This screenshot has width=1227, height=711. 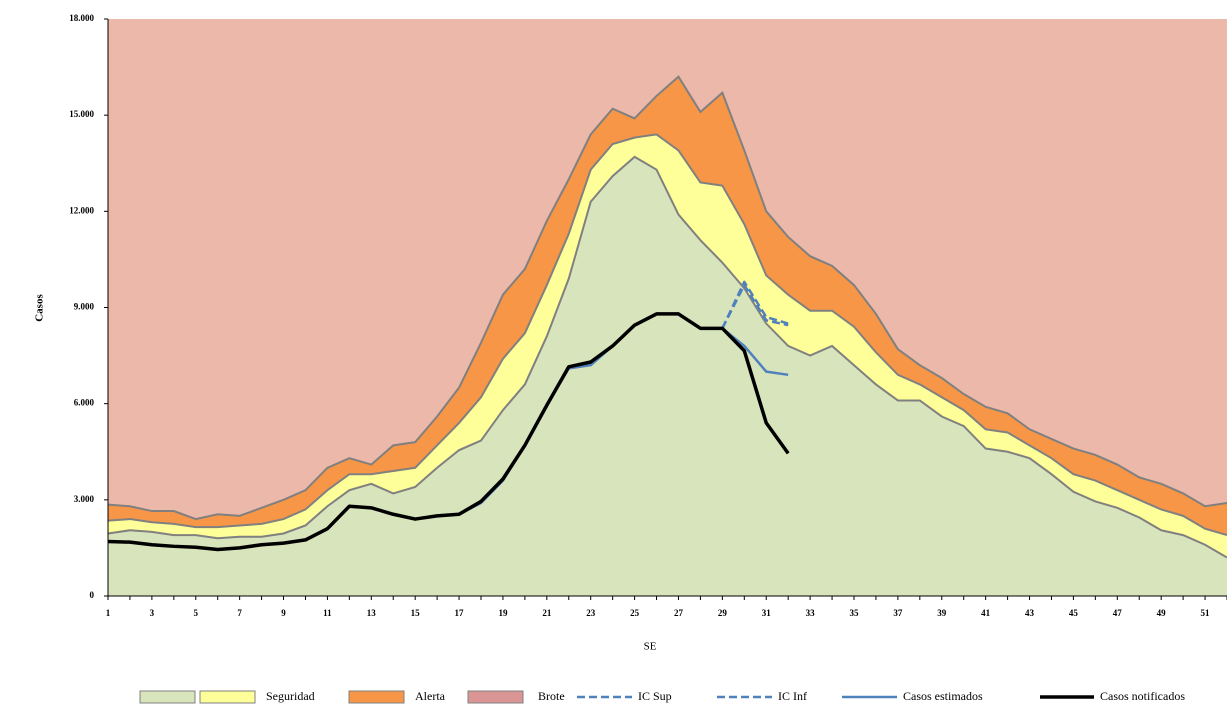 I want to click on x-axis-label: SE, so click(x=650, y=647).